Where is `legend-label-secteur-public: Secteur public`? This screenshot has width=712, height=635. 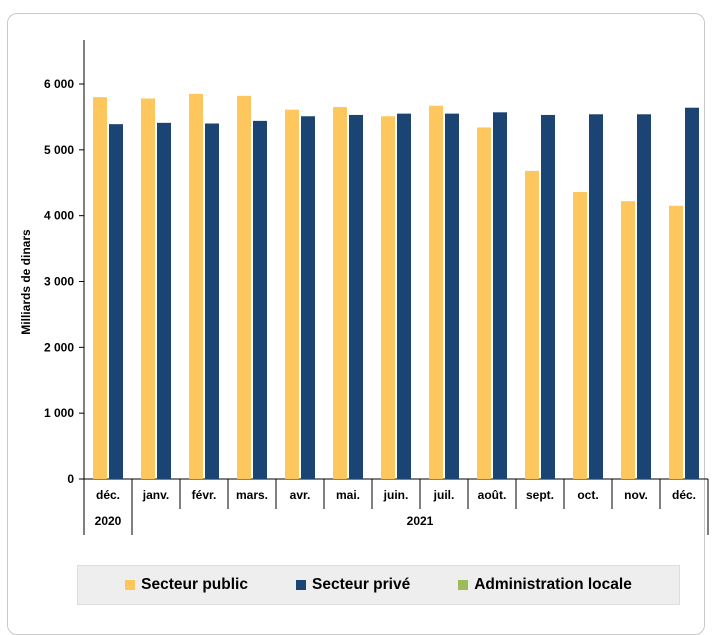
legend-label-secteur-public: Secteur public is located at coordinates (194, 584).